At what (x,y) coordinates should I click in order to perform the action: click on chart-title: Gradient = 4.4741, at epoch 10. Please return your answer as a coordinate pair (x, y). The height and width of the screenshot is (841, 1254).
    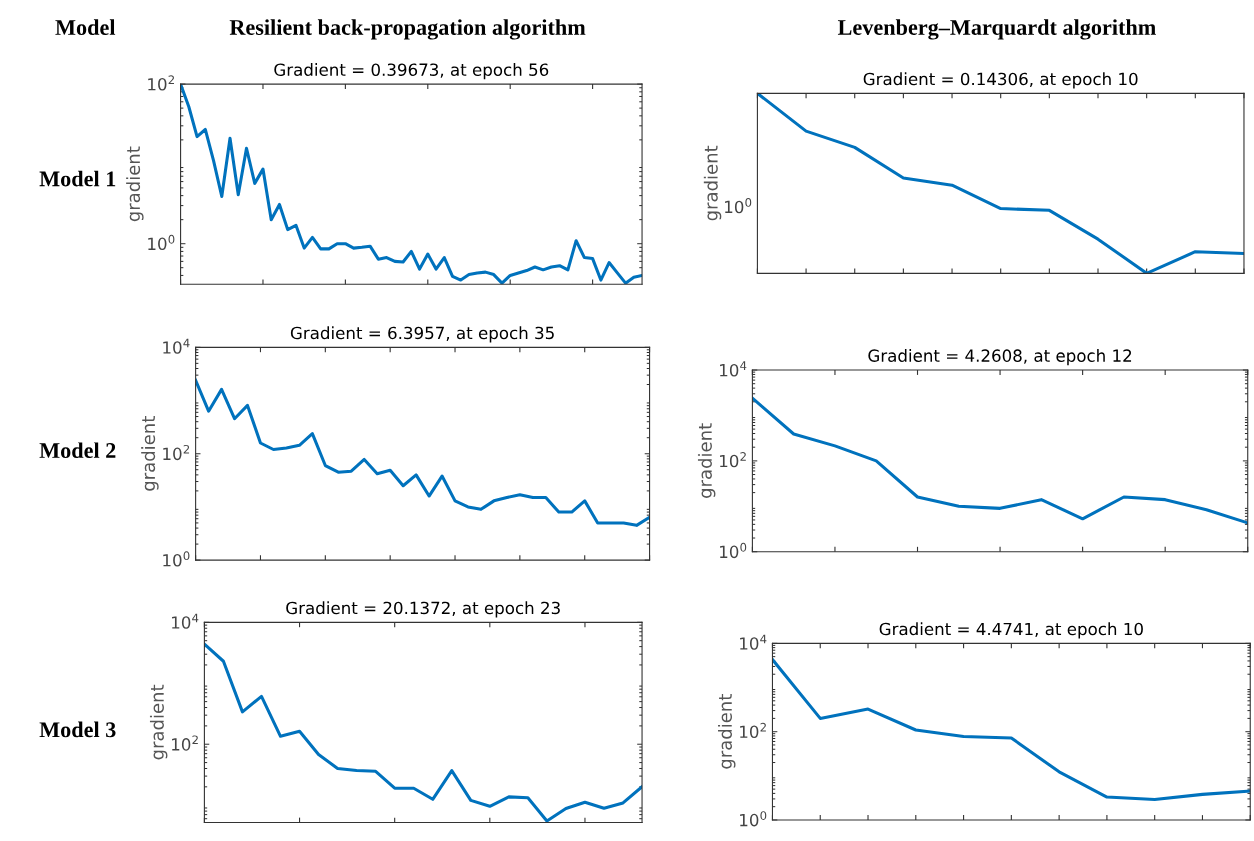
    Looking at the image, I should click on (1011, 630).